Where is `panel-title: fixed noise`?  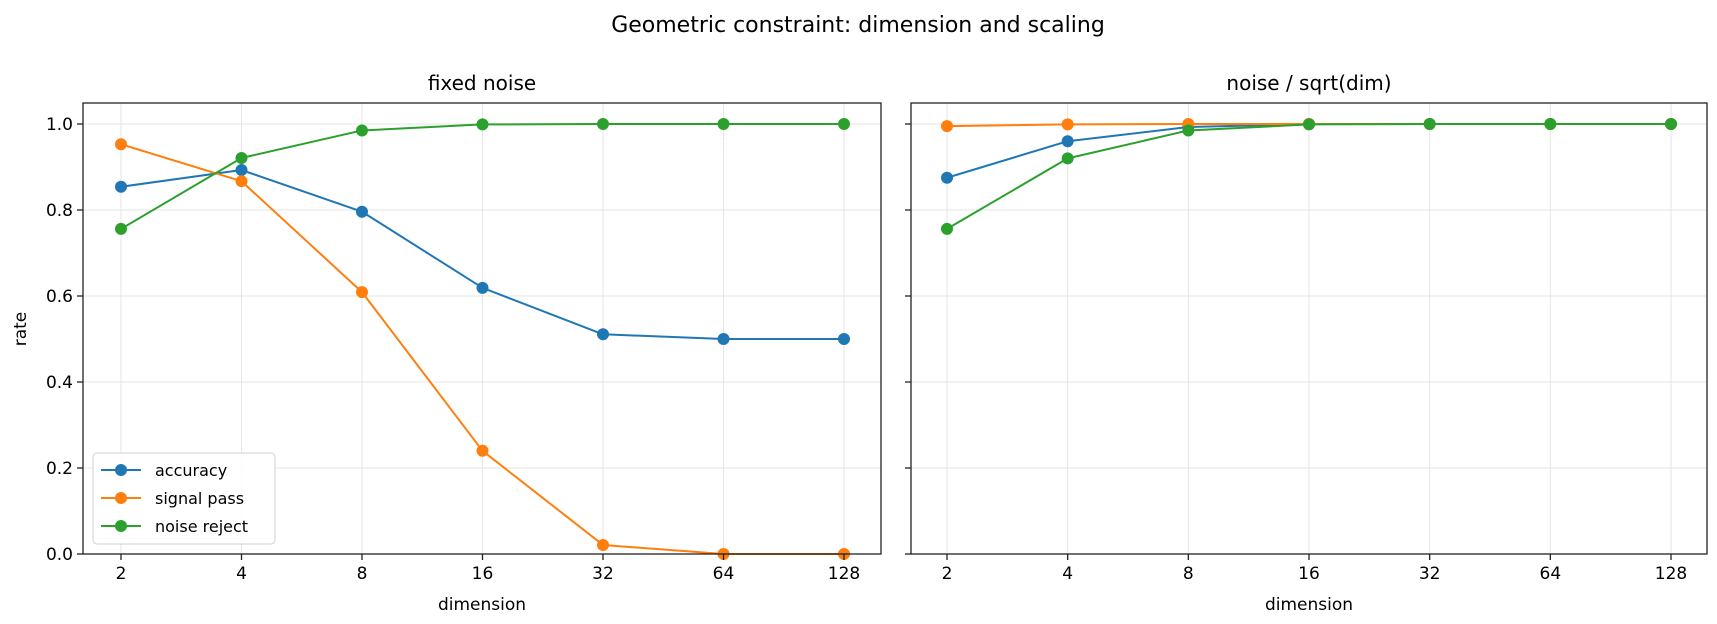
panel-title: fixed noise is located at coordinates (482, 83).